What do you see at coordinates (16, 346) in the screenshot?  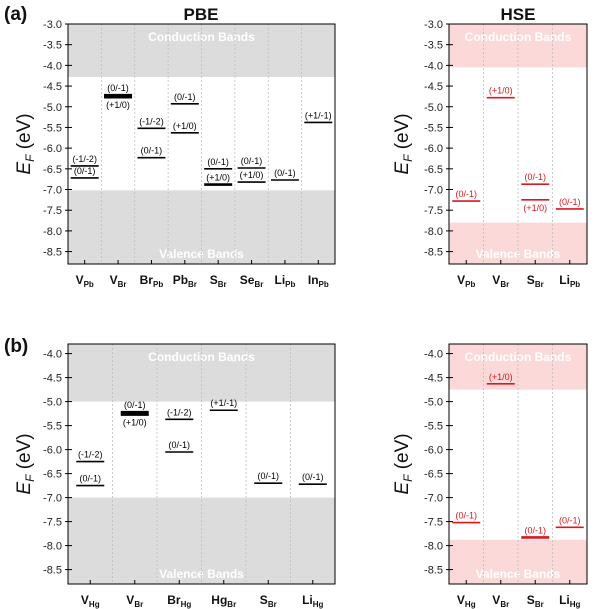 I see `panel-tag-b: (b)` at bounding box center [16, 346].